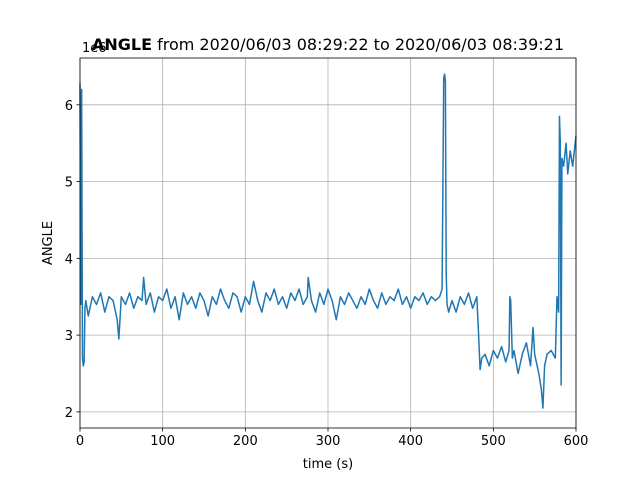  What do you see at coordinates (94, 48) in the screenshot?
I see `y-offset-label: 1e6` at bounding box center [94, 48].